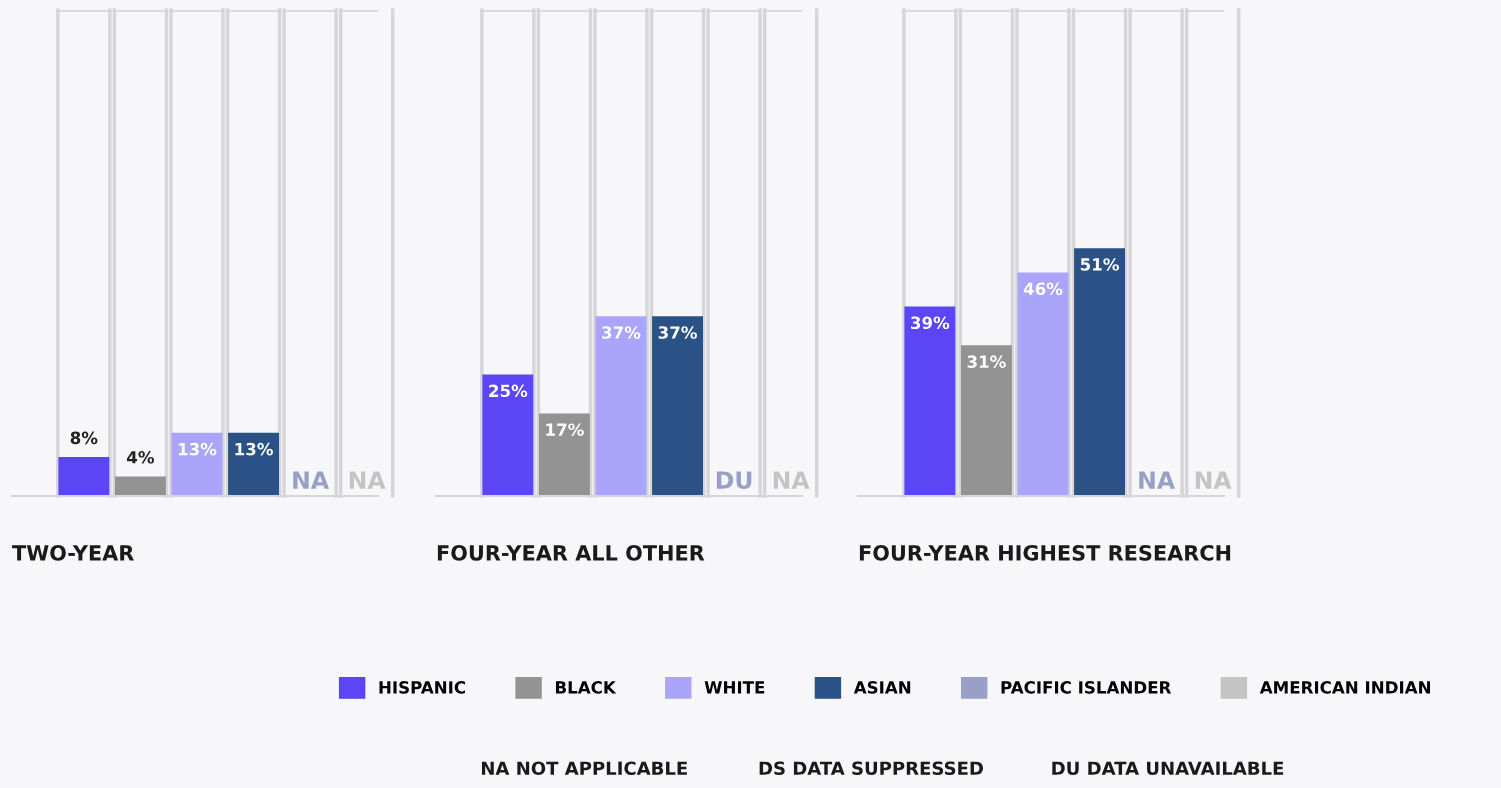 The height and width of the screenshot is (788, 1501). I want to click on data-label: 17%, so click(565, 429).